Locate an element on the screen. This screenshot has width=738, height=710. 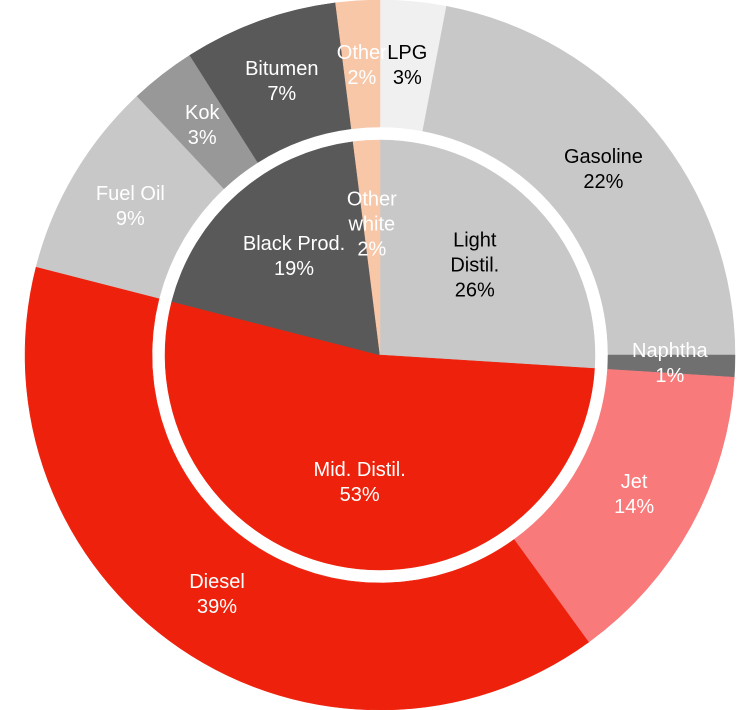
slice-label: Naphtha 1% is located at coordinates (670, 364).